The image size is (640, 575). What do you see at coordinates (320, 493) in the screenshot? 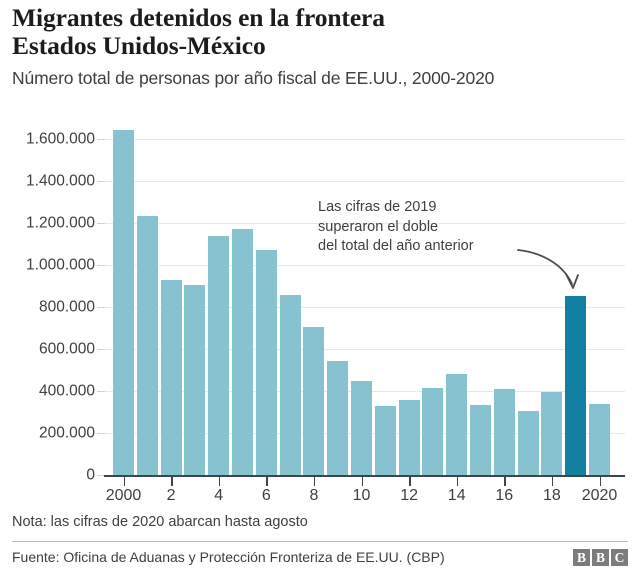
I see `x-axis: 2000 2 4 6 8 10 12 14 16 18 2020` at bounding box center [320, 493].